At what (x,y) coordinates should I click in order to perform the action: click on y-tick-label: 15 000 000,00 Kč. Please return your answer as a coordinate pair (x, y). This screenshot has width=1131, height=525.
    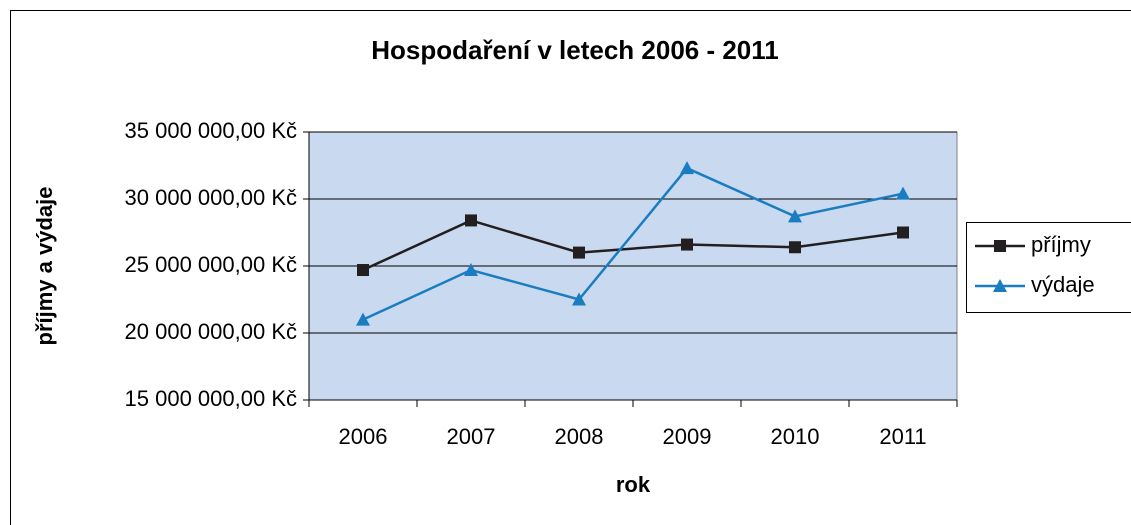
    Looking at the image, I should click on (211, 398).